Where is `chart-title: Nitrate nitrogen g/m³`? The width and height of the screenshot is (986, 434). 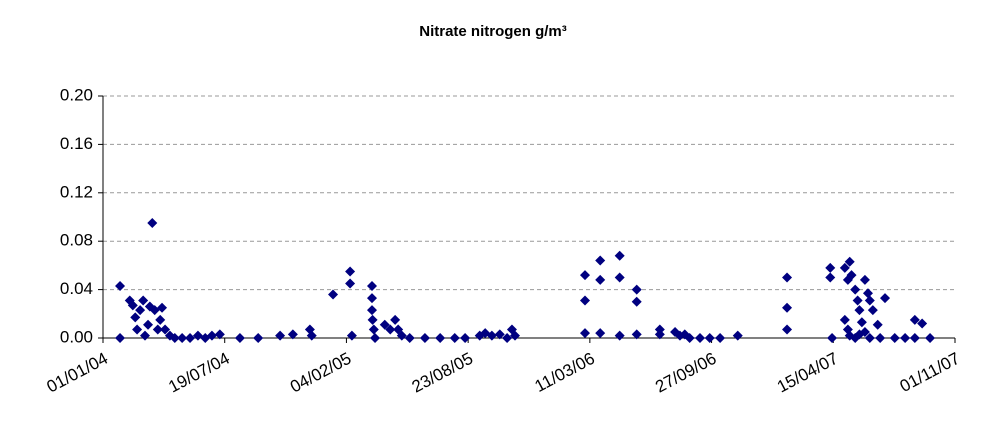 chart-title: Nitrate nitrogen g/m³ is located at coordinates (493, 31).